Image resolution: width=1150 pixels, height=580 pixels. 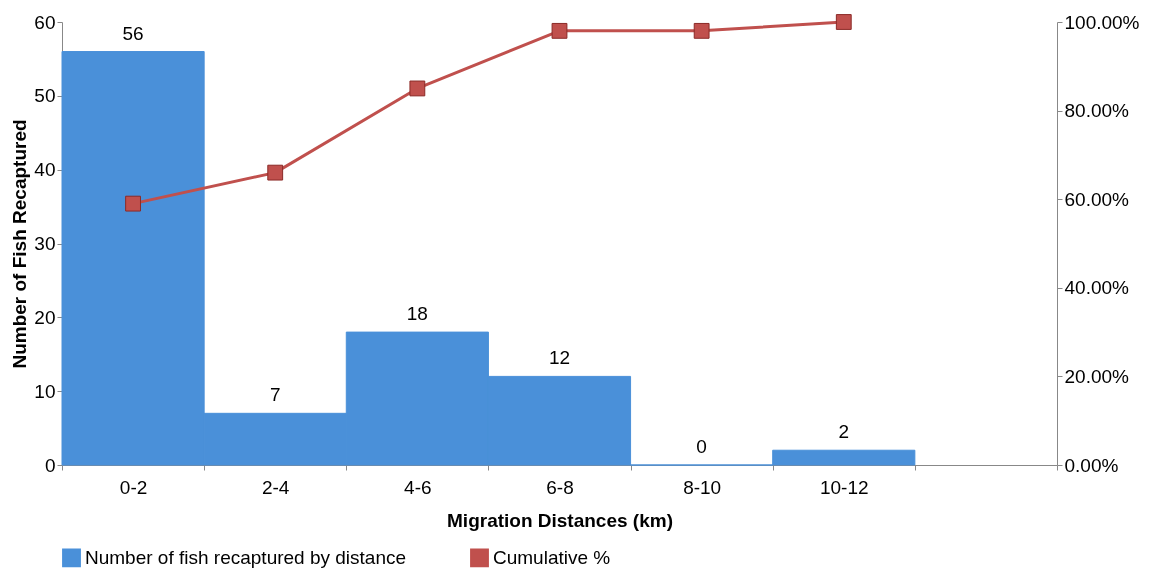 I want to click on x-tick-label: 2-4, so click(x=275, y=487).